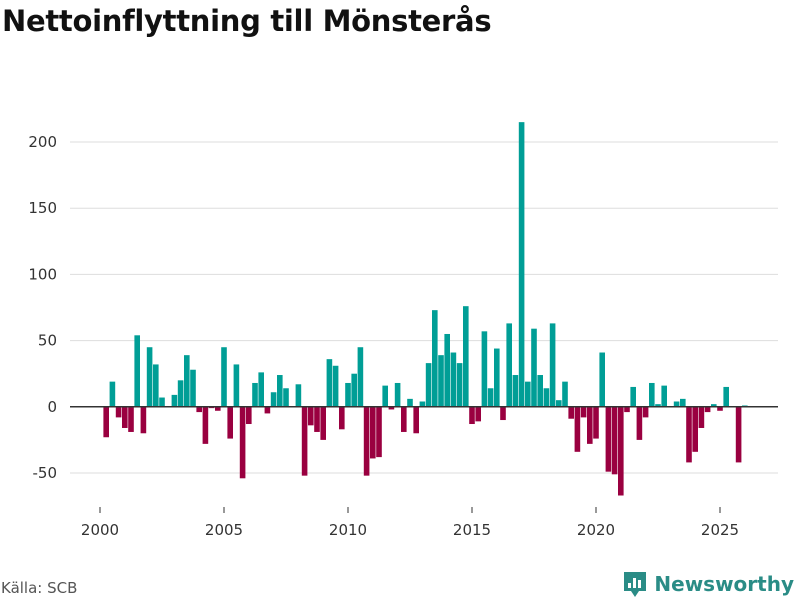 This screenshot has width=800, height=600. Describe the element at coordinates (45, 473) in the screenshot. I see `y-tick-label: -50` at that location.